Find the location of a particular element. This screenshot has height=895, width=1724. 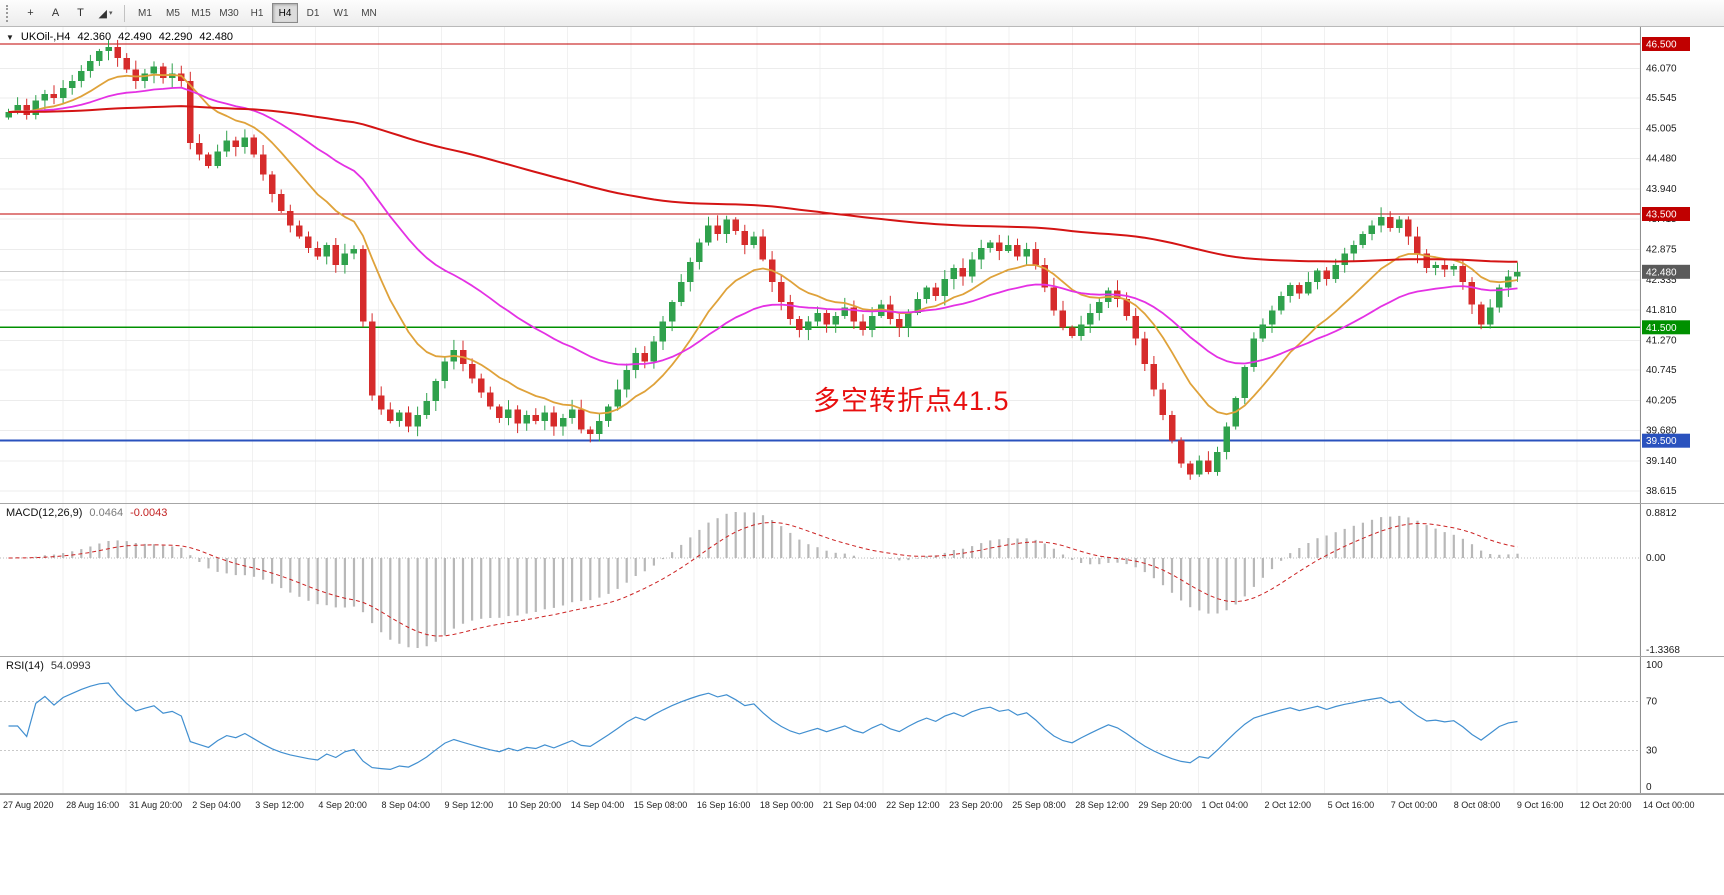

price-label: 41.810 is located at coordinates (1661, 310).